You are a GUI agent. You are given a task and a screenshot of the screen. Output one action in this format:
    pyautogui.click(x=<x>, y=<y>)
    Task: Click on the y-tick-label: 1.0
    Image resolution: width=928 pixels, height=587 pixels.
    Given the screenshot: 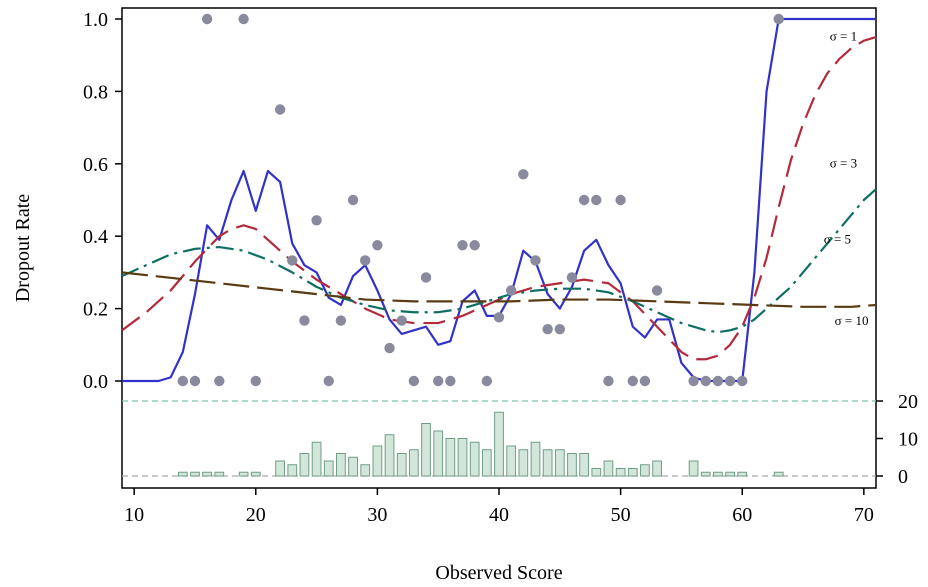 What is the action you would take?
    pyautogui.click(x=95, y=20)
    